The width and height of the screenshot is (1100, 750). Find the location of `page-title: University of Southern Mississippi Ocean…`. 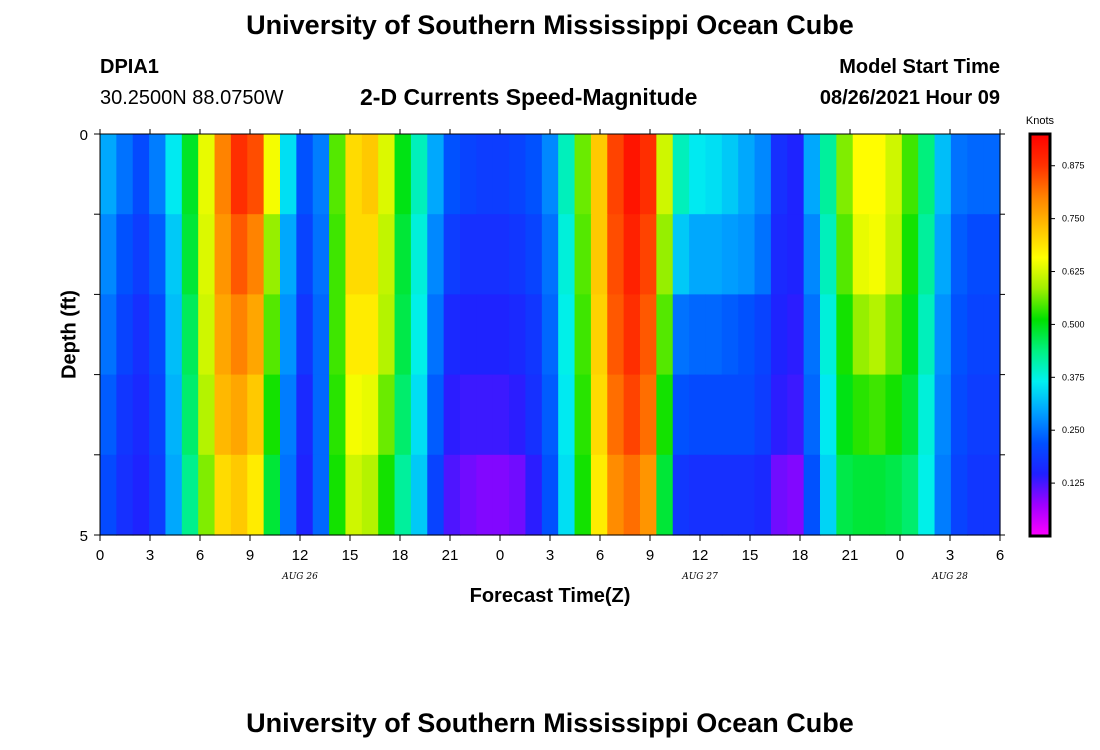

page-title: University of Southern Mississippi Ocean… is located at coordinates (550, 25).